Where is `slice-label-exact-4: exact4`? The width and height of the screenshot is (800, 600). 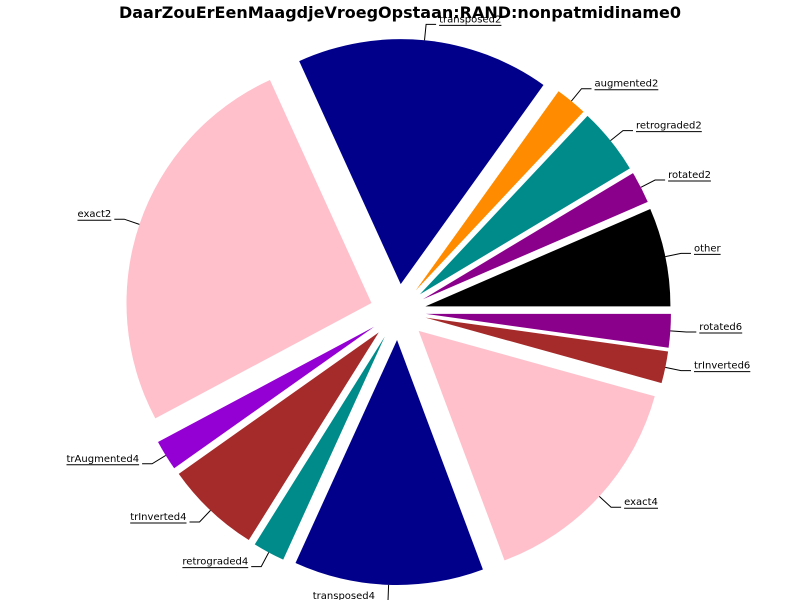
slice-label-exact-4: exact4 is located at coordinates (641, 502).